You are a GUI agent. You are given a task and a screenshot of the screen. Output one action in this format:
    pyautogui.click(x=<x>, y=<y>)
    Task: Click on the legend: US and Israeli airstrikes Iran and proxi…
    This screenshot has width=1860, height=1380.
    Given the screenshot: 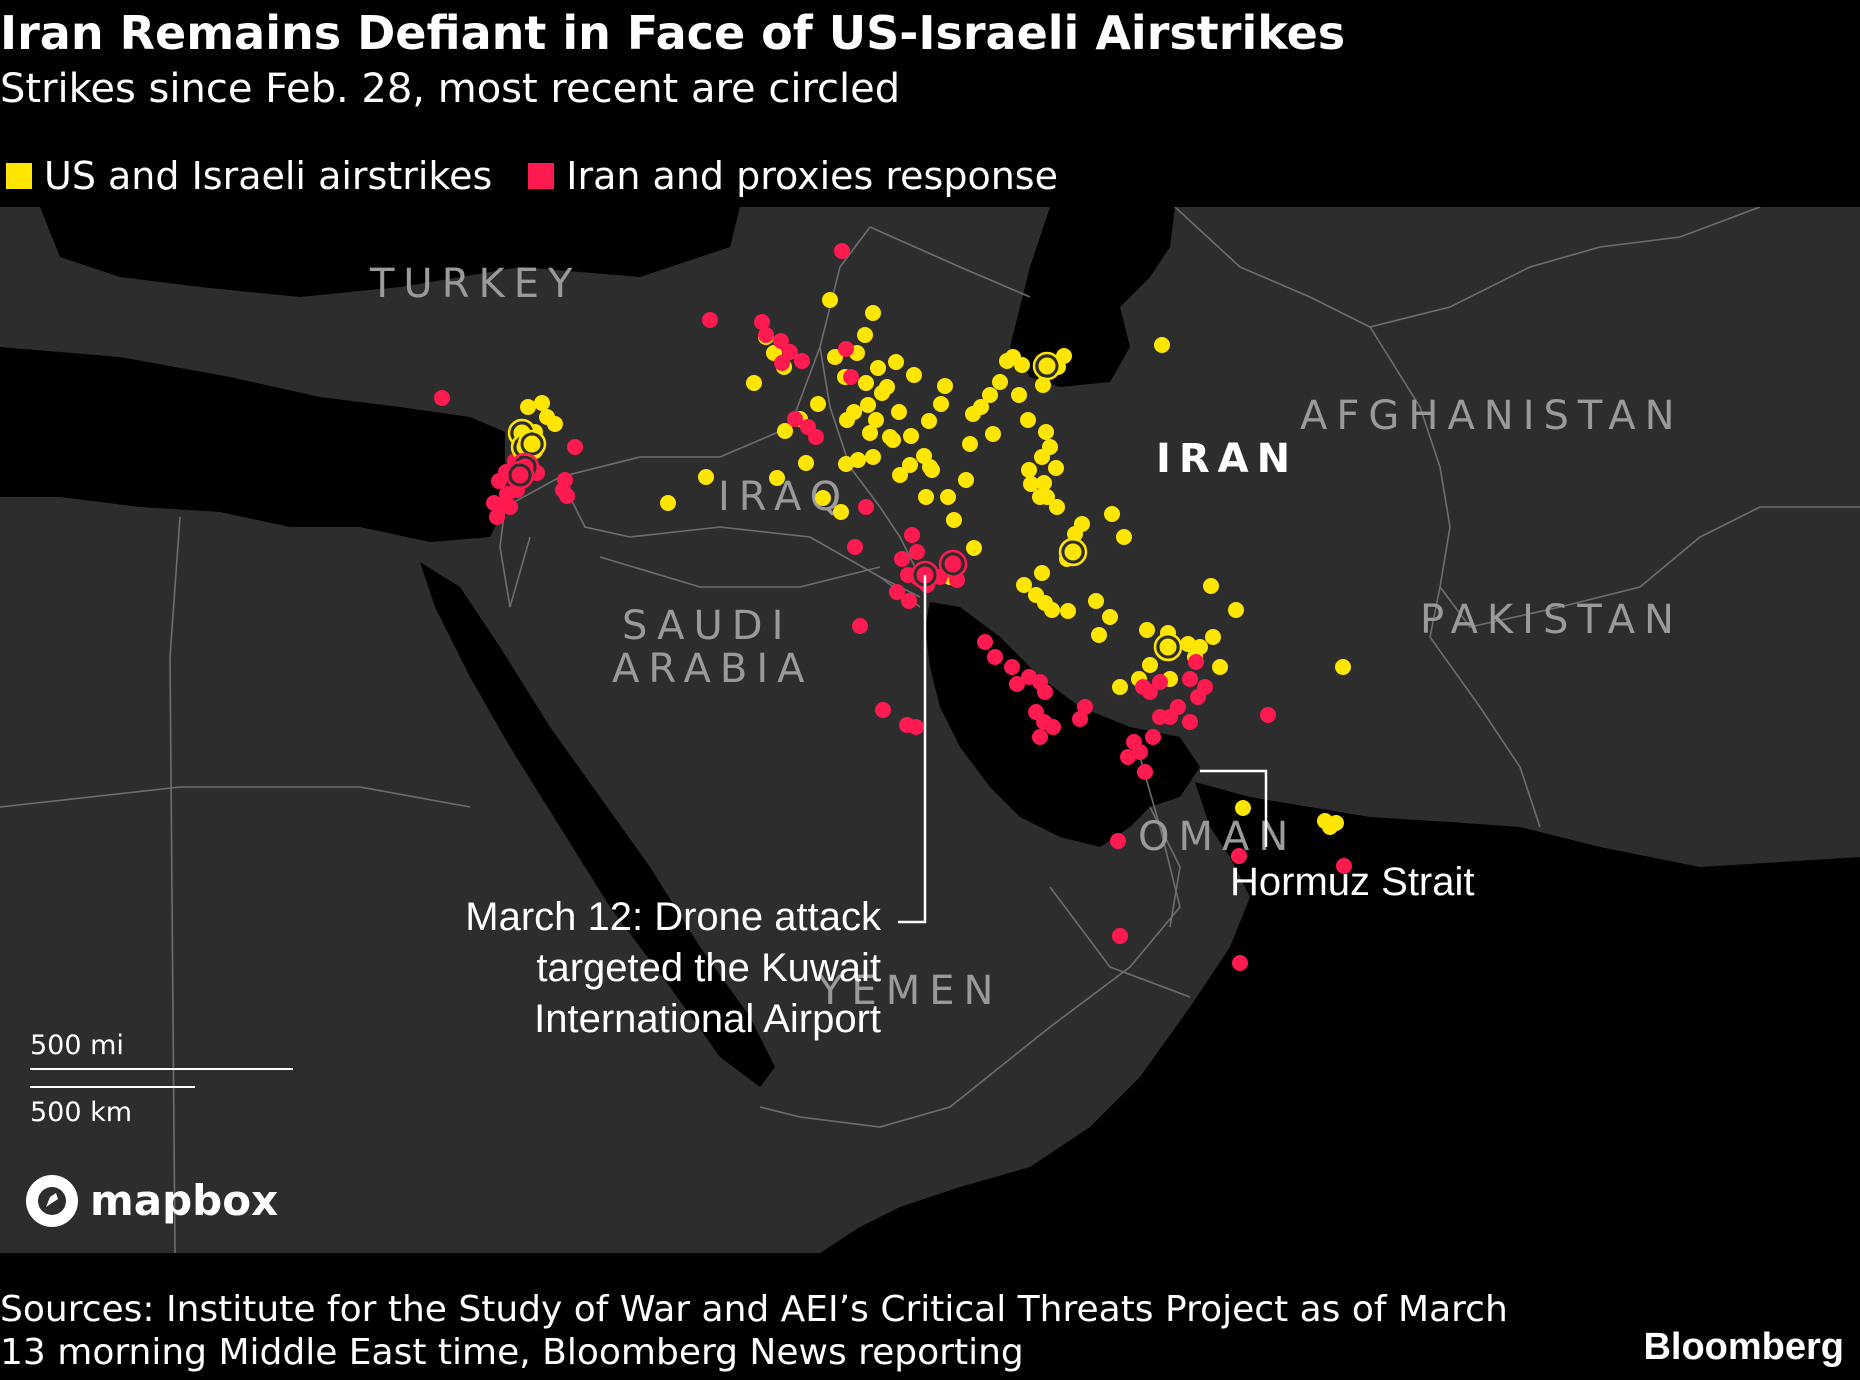 What is the action you would take?
    pyautogui.click(x=550, y=176)
    